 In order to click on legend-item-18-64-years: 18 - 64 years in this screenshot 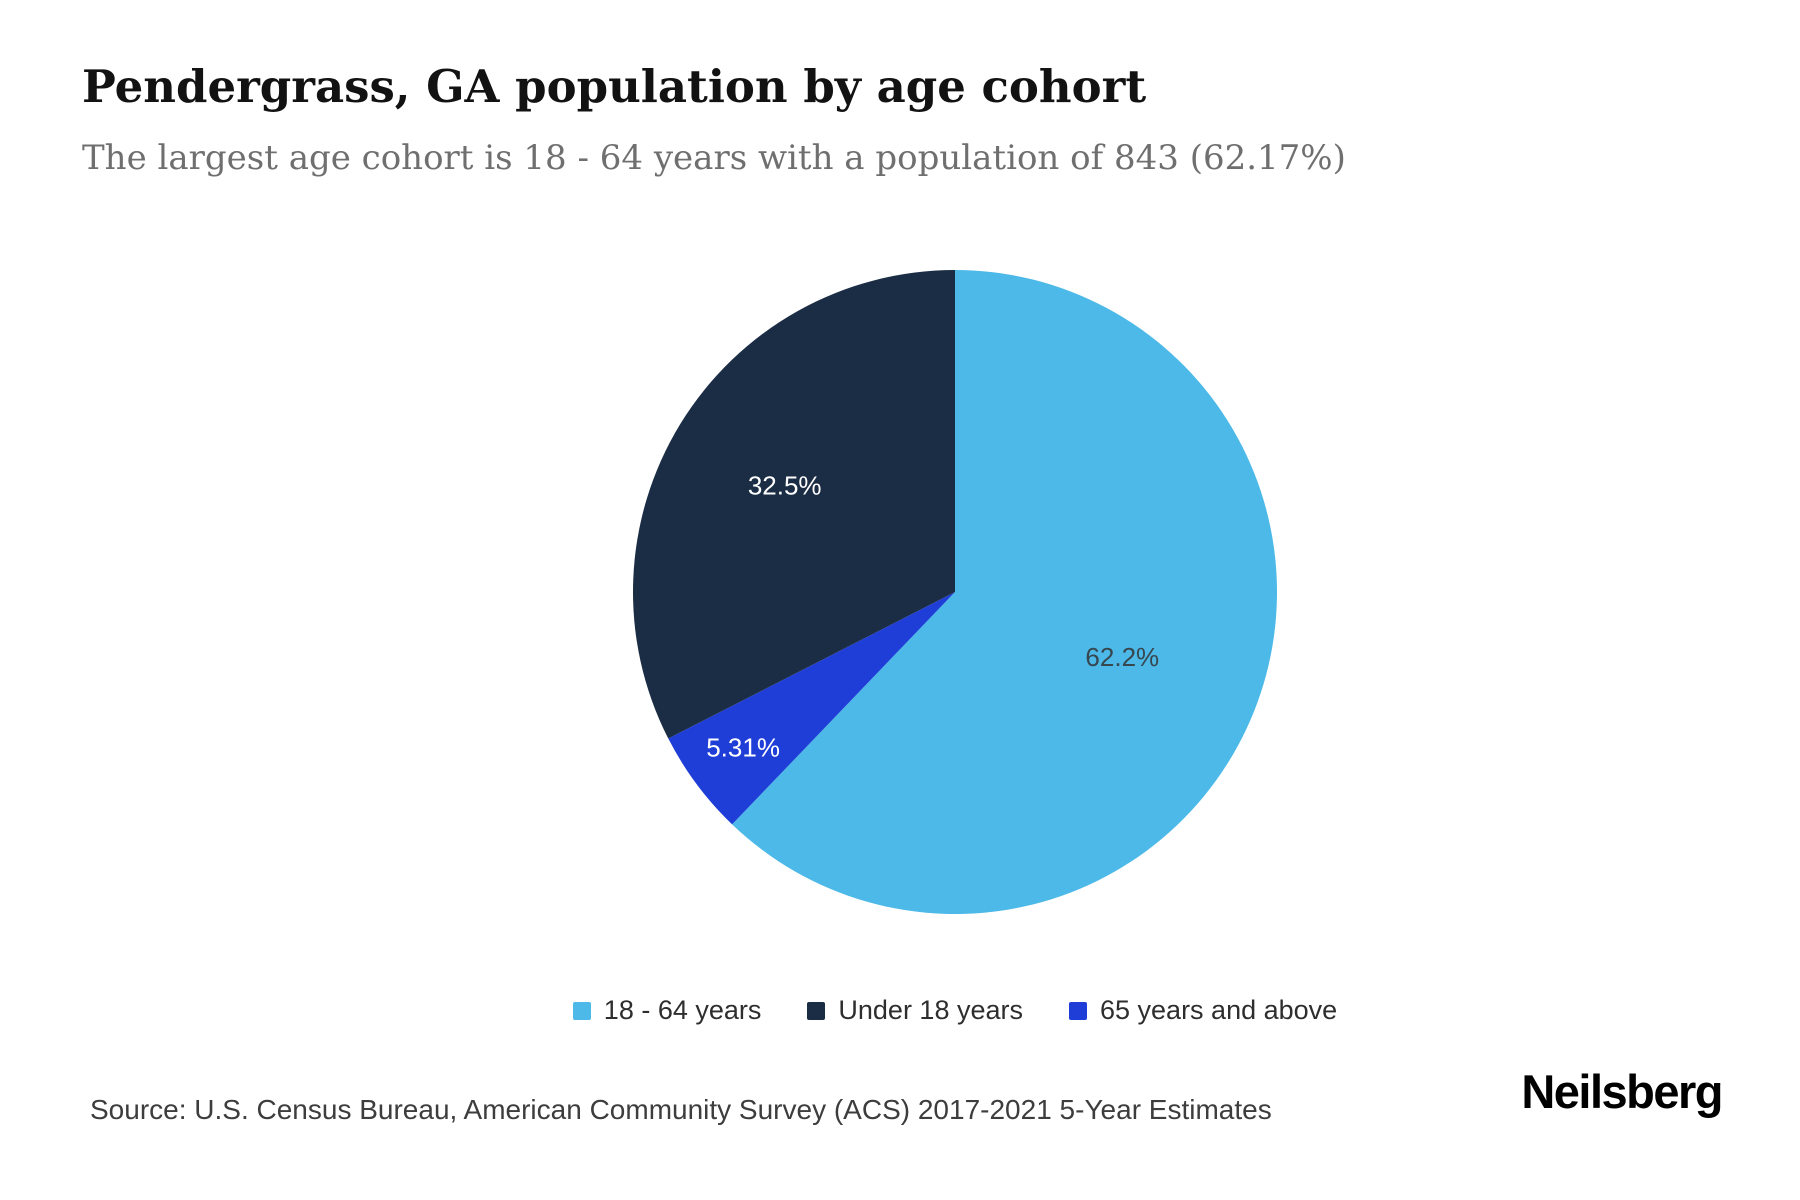, I will do `click(667, 1010)`.